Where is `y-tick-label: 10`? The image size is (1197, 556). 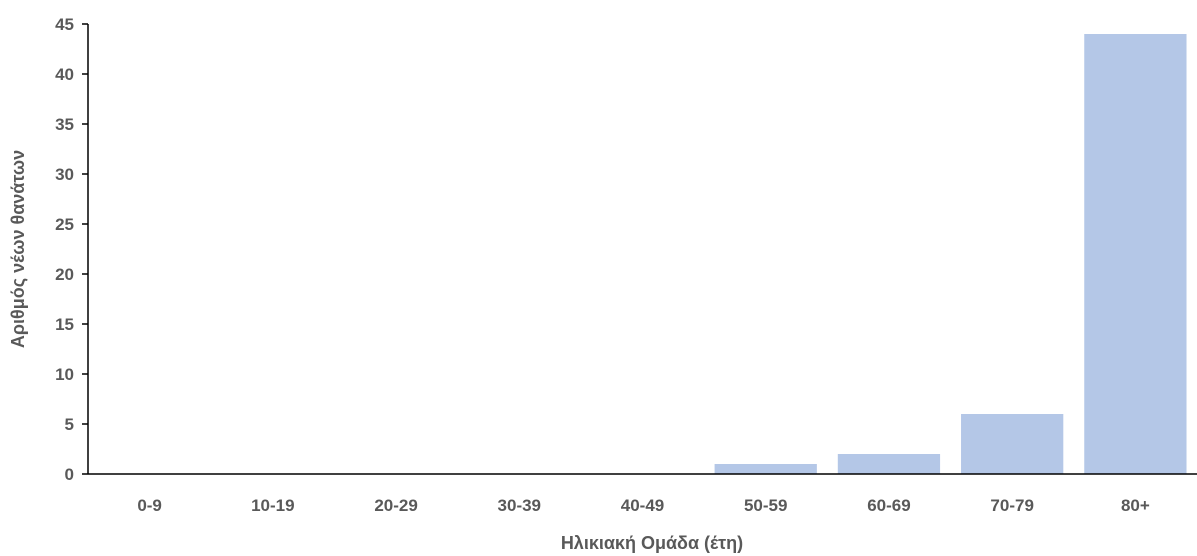
y-tick-label: 10 is located at coordinates (64, 374).